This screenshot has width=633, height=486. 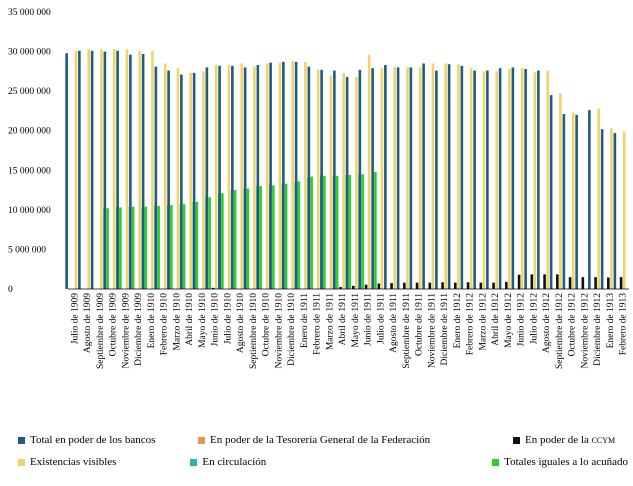 What do you see at coordinates (228, 318) in the screenshot?
I see `x-tick-label: Julio de 1910` at bounding box center [228, 318].